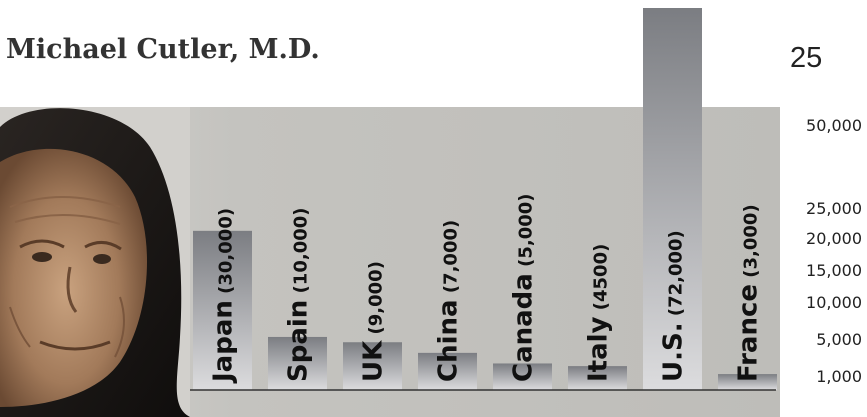  I want to click on bar-label-country: Japan, so click(224, 342).